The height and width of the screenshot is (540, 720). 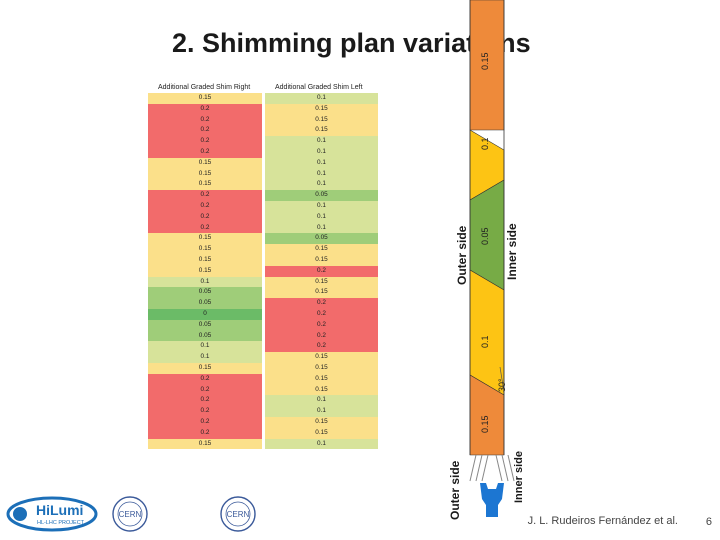 What do you see at coordinates (708, 522) in the screenshot?
I see `page-number: 6` at bounding box center [708, 522].